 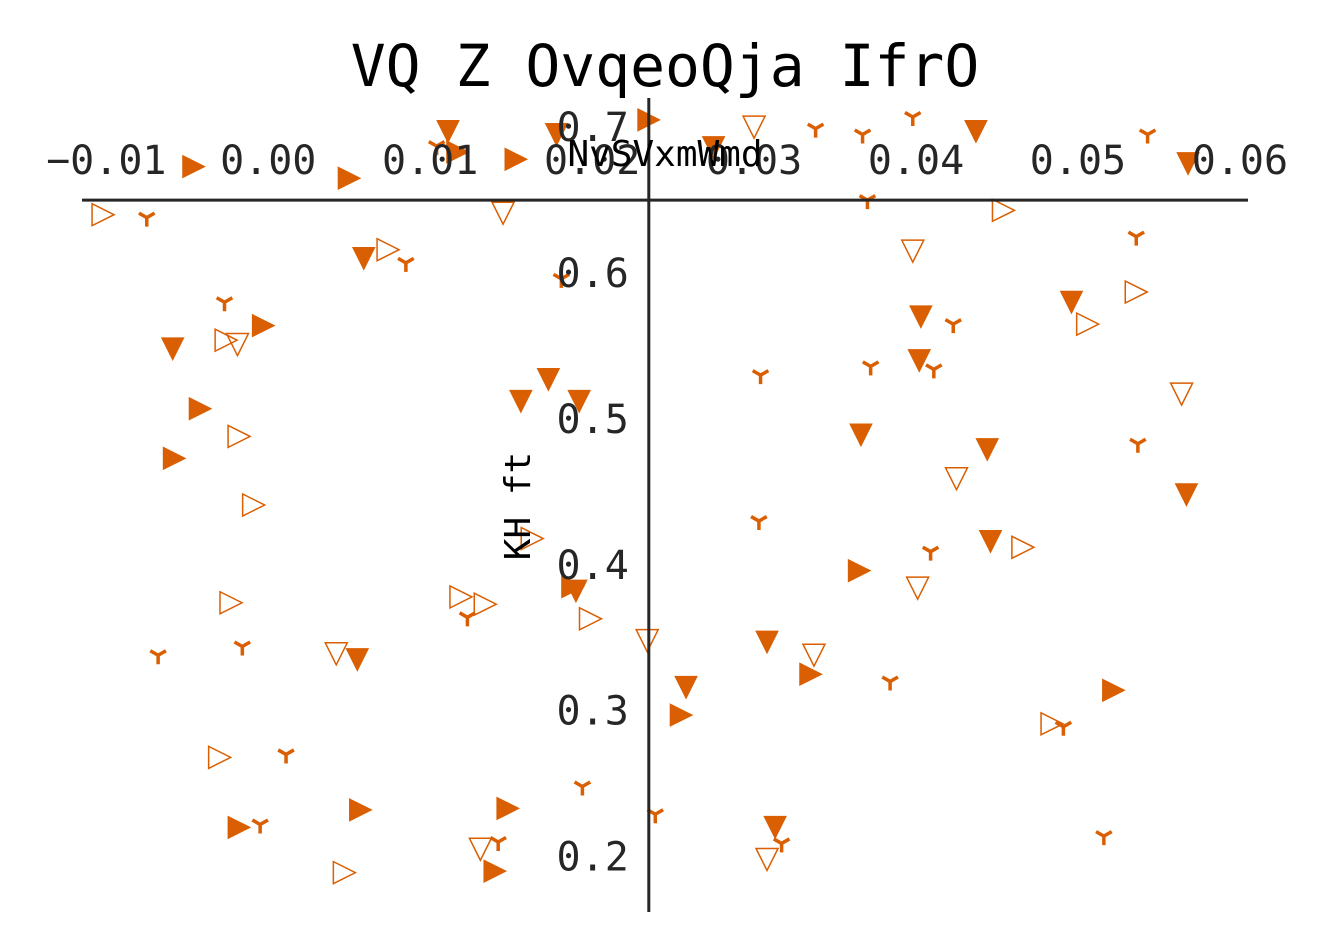 What do you see at coordinates (593, 420) in the screenshot?
I see `y-tick-label: 0.5` at bounding box center [593, 420].